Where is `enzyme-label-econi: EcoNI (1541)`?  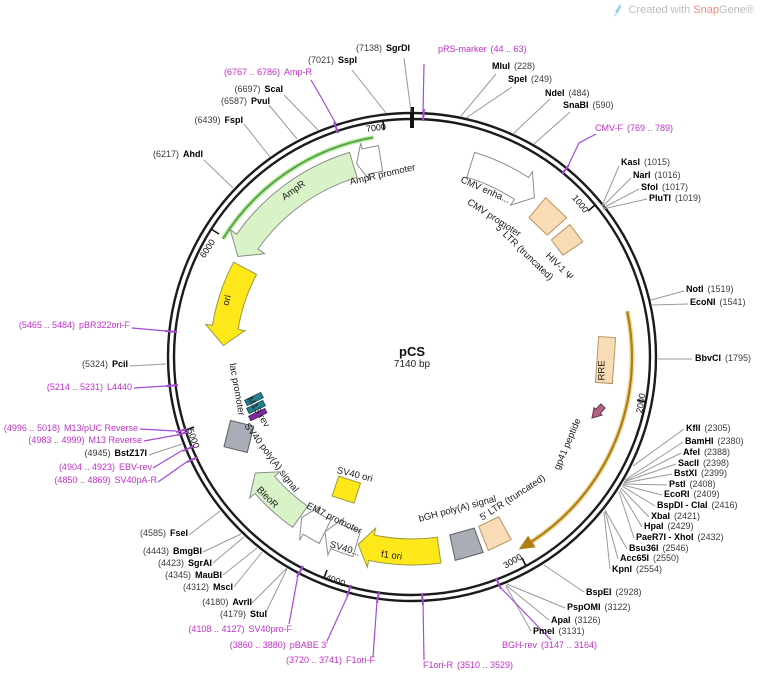
enzyme-label-econi: EcoNI (1541) is located at coordinates (718, 302).